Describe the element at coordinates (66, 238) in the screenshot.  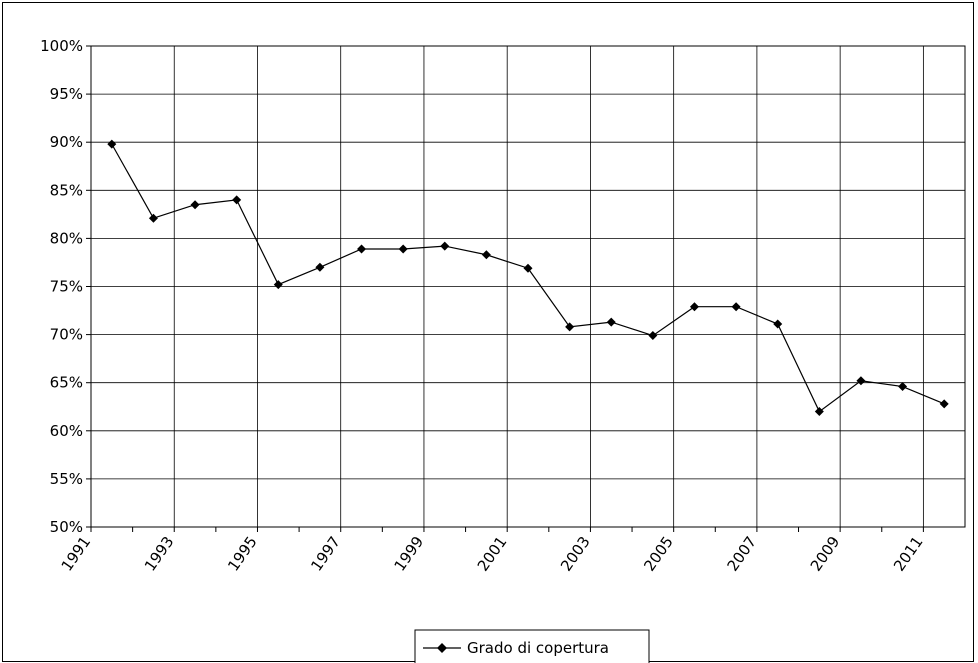
I see `y-tick-label: 80%` at that location.